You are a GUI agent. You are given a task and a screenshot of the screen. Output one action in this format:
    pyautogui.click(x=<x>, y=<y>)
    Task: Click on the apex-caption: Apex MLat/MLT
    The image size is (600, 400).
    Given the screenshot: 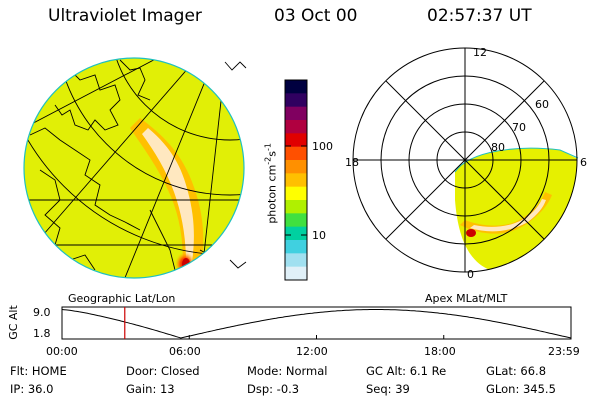 What is the action you would take?
    pyautogui.click(x=466, y=298)
    